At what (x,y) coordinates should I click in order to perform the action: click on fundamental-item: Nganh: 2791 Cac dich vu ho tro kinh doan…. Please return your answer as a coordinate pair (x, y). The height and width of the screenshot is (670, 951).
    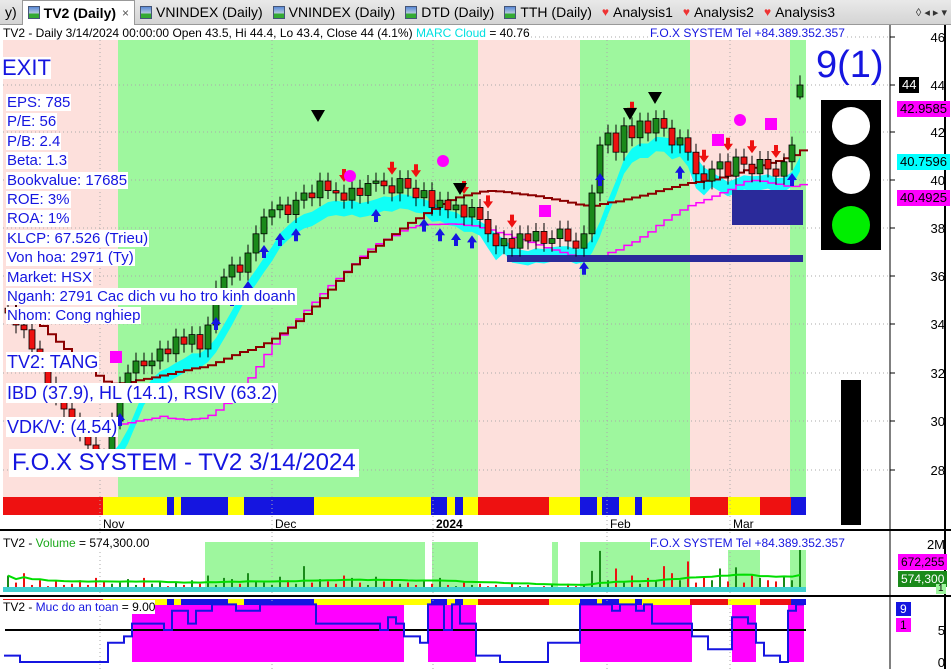
    Looking at the image, I should click on (151, 296).